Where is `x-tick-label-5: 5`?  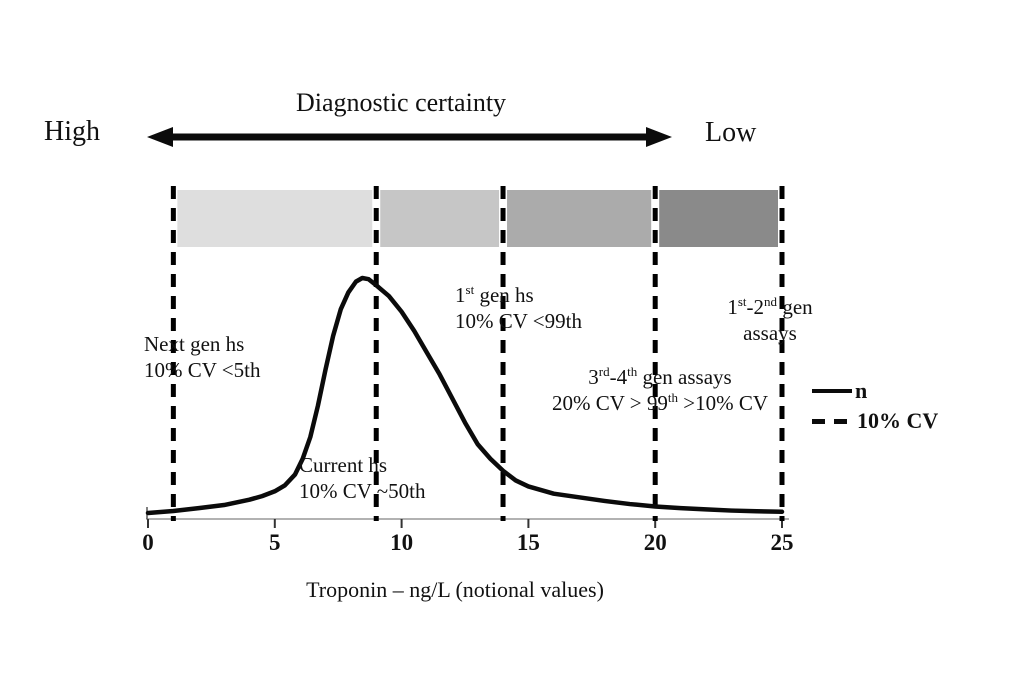 x-tick-label-5: 5 is located at coordinates (275, 542).